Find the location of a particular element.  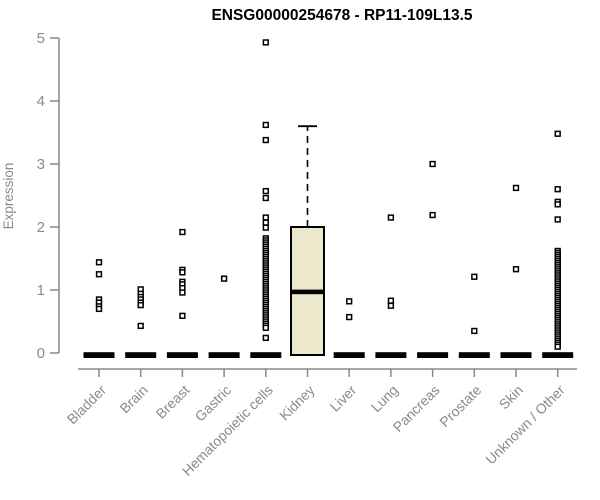

x-category-label: Prostate is located at coordinates (460, 406).